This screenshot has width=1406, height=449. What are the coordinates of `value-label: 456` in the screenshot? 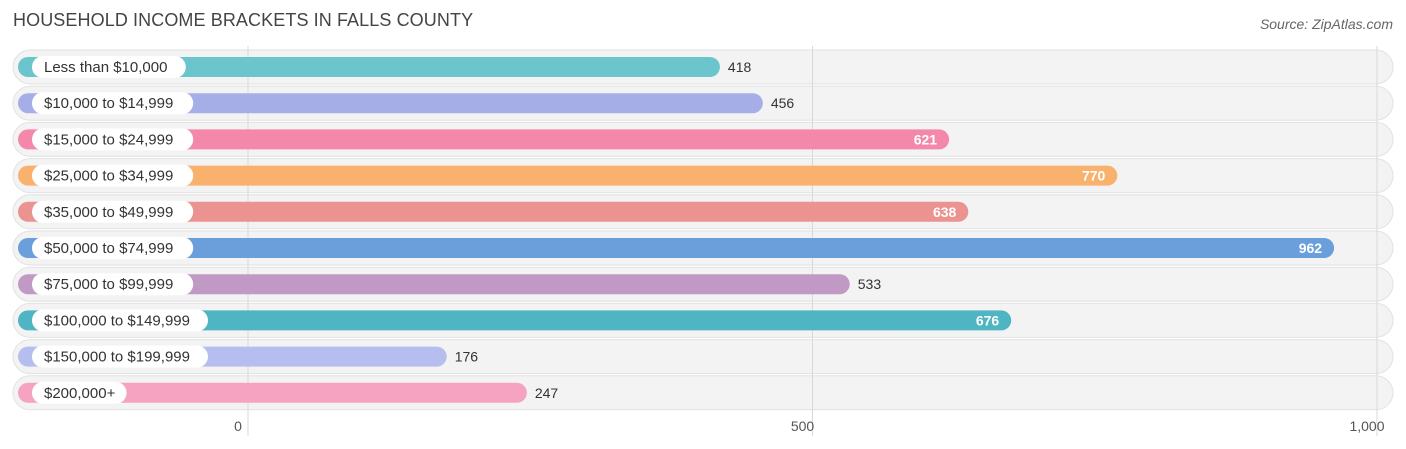 It's located at (783, 103).